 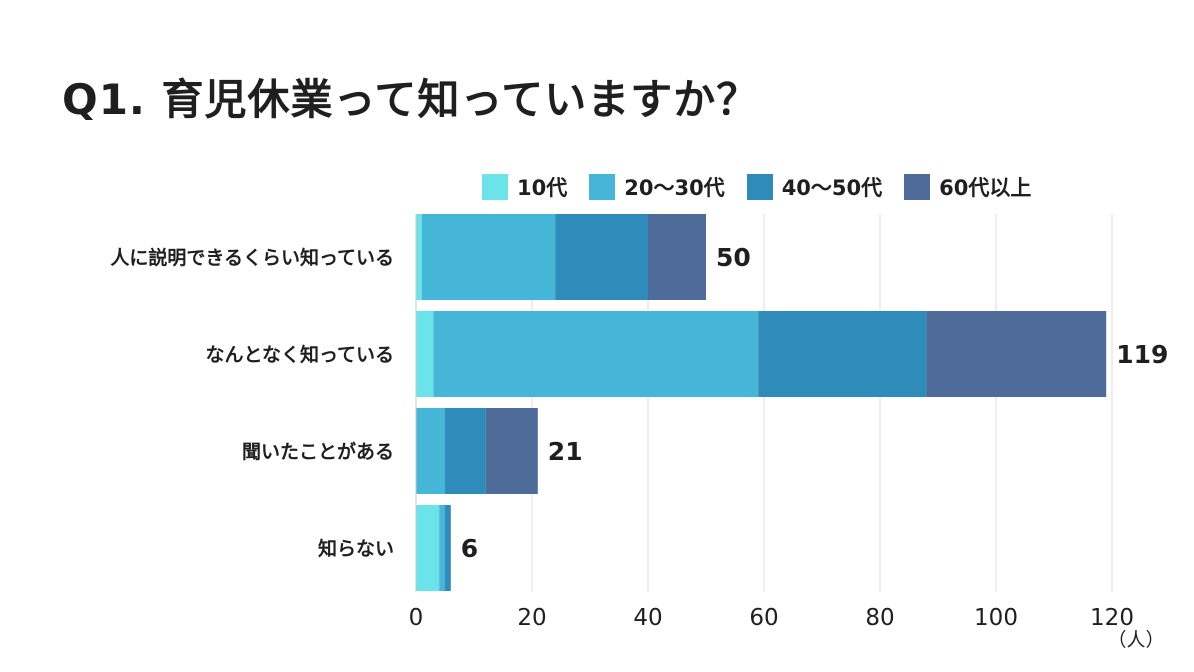 I want to click on x-tick-label: 20, so click(x=531, y=618).